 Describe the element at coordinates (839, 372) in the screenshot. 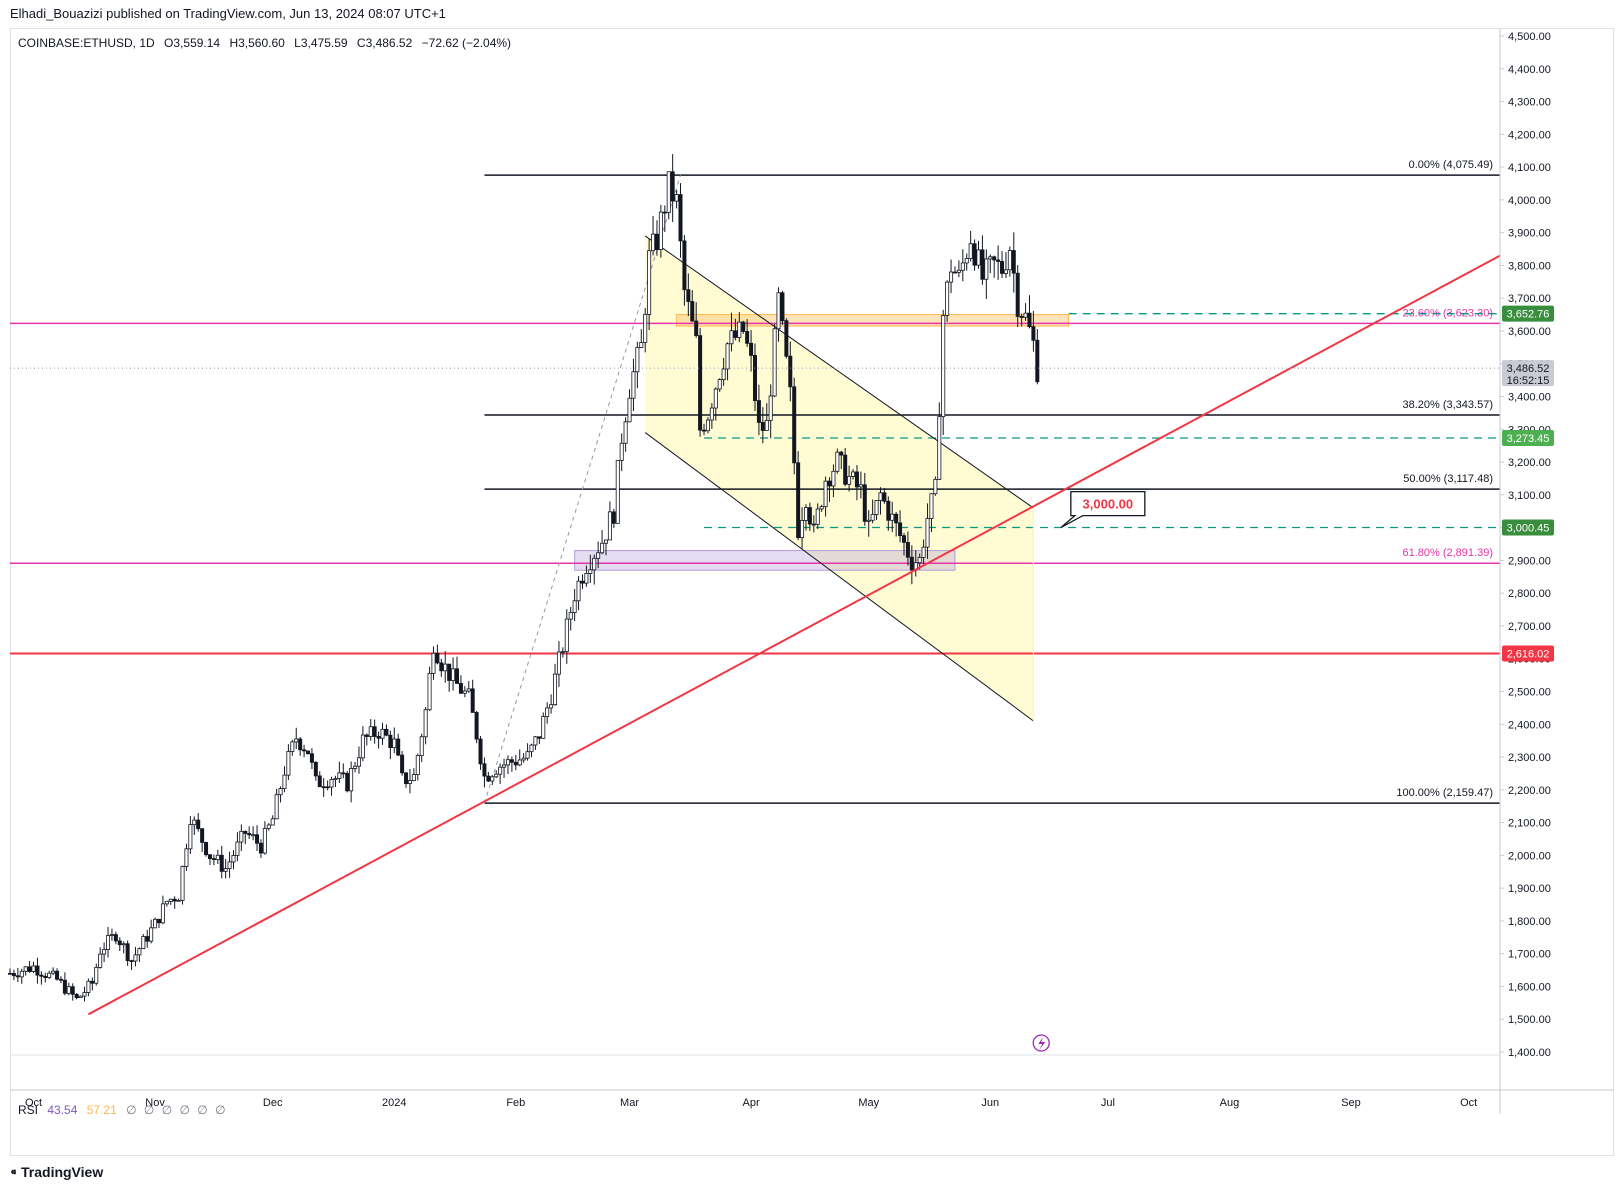

I see `channel-upper-line` at that location.